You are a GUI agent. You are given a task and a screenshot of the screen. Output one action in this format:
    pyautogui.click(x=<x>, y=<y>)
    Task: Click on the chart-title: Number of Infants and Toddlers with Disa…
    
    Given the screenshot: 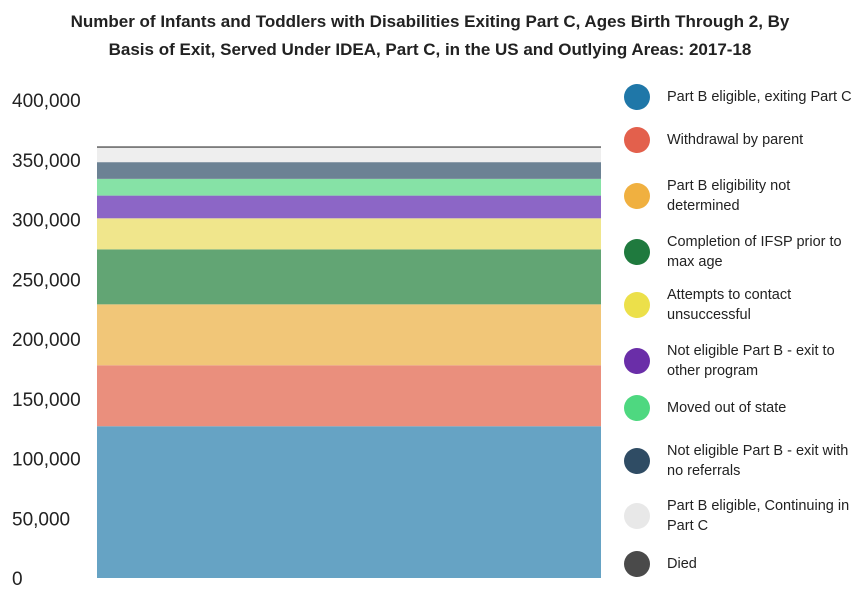 What is the action you would take?
    pyautogui.click(x=430, y=36)
    